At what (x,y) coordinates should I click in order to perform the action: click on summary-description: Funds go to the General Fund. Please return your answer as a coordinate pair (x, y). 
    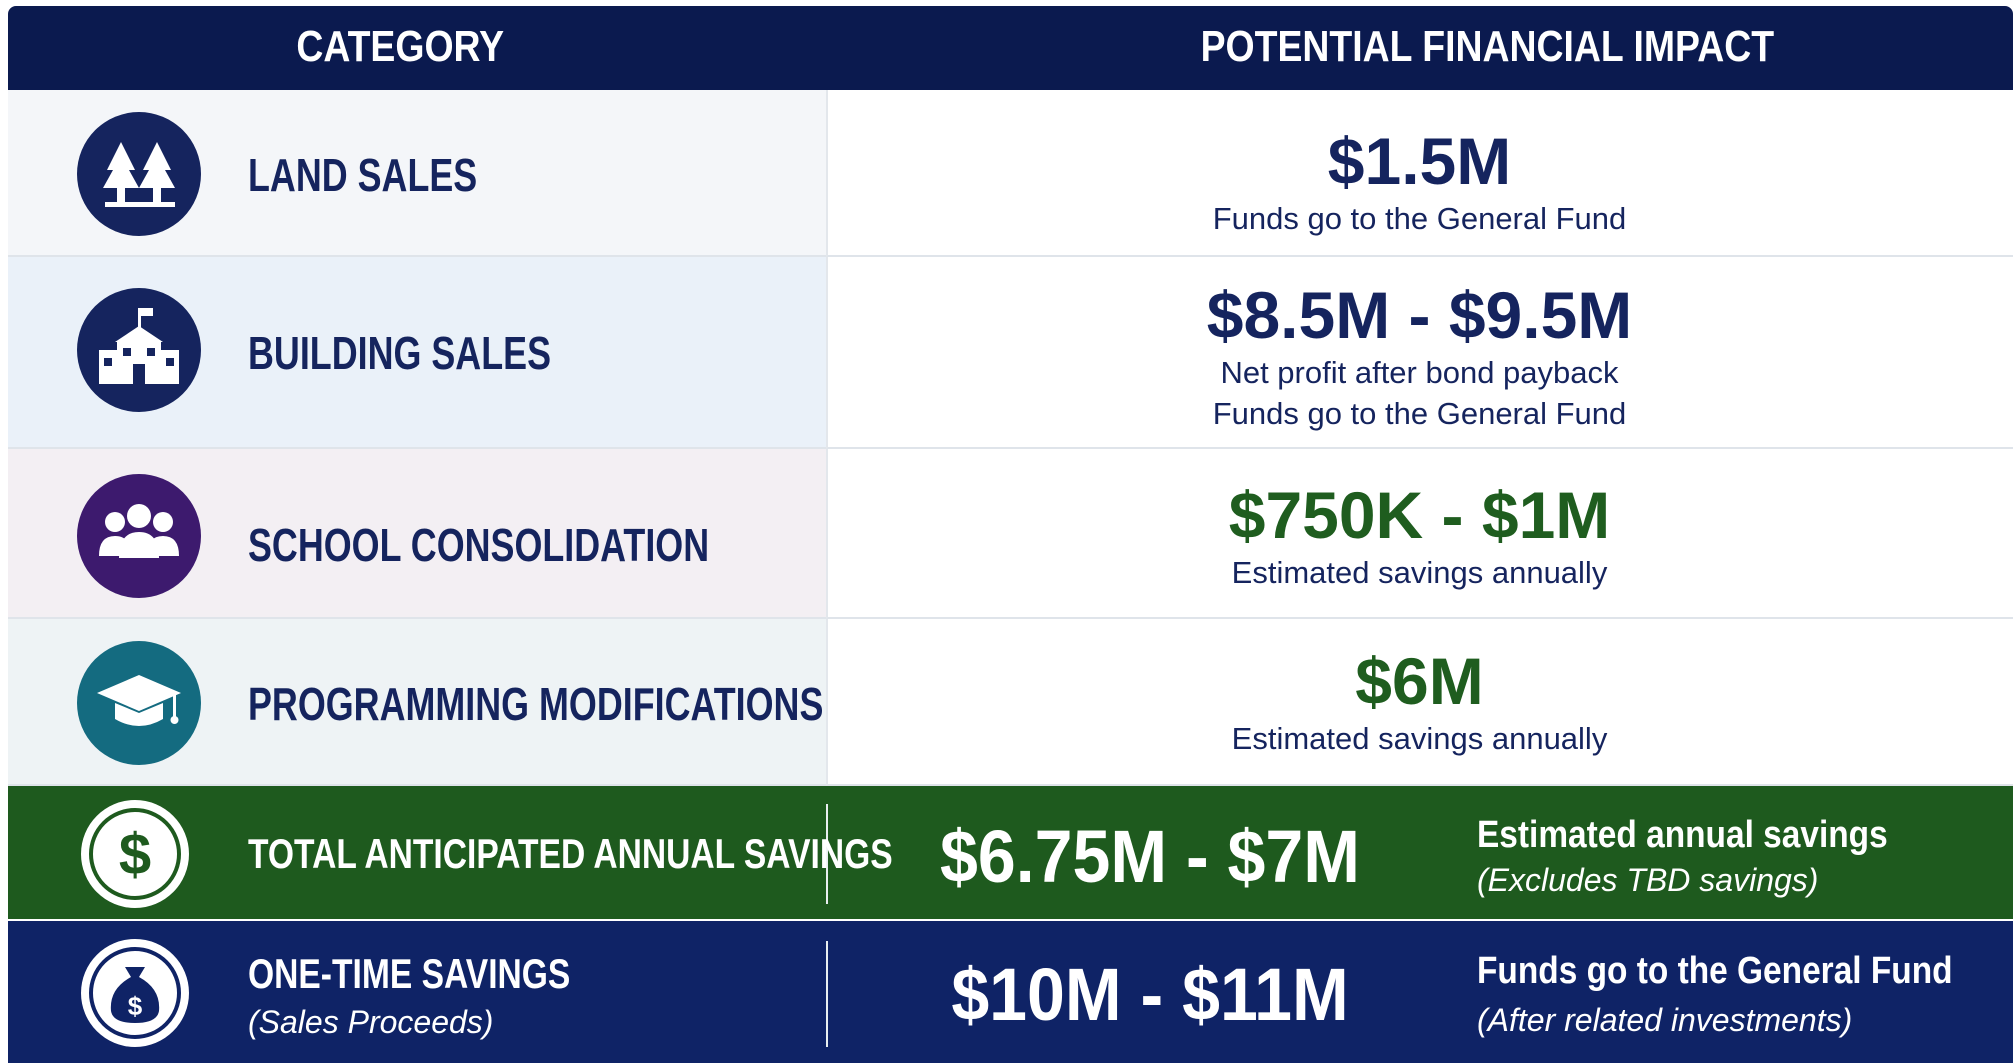
    Looking at the image, I should click on (1715, 971).